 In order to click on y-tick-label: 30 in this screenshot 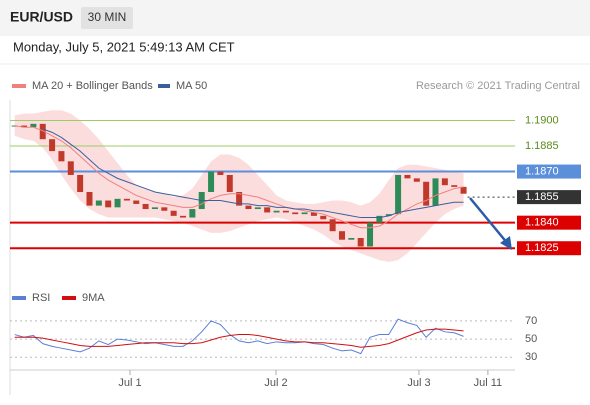, I will do `click(531, 357)`.